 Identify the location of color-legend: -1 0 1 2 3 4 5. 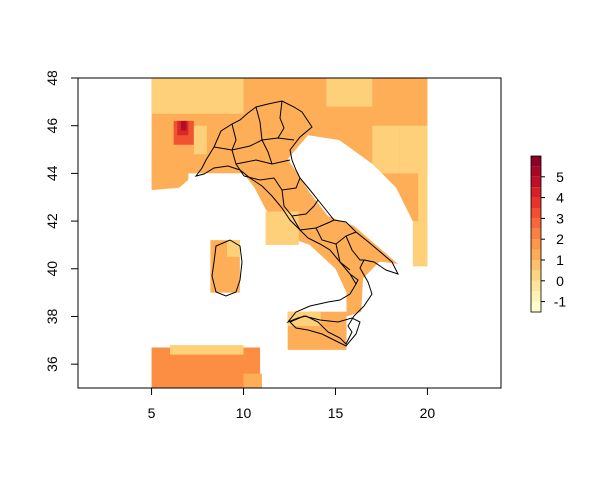
(548, 234).